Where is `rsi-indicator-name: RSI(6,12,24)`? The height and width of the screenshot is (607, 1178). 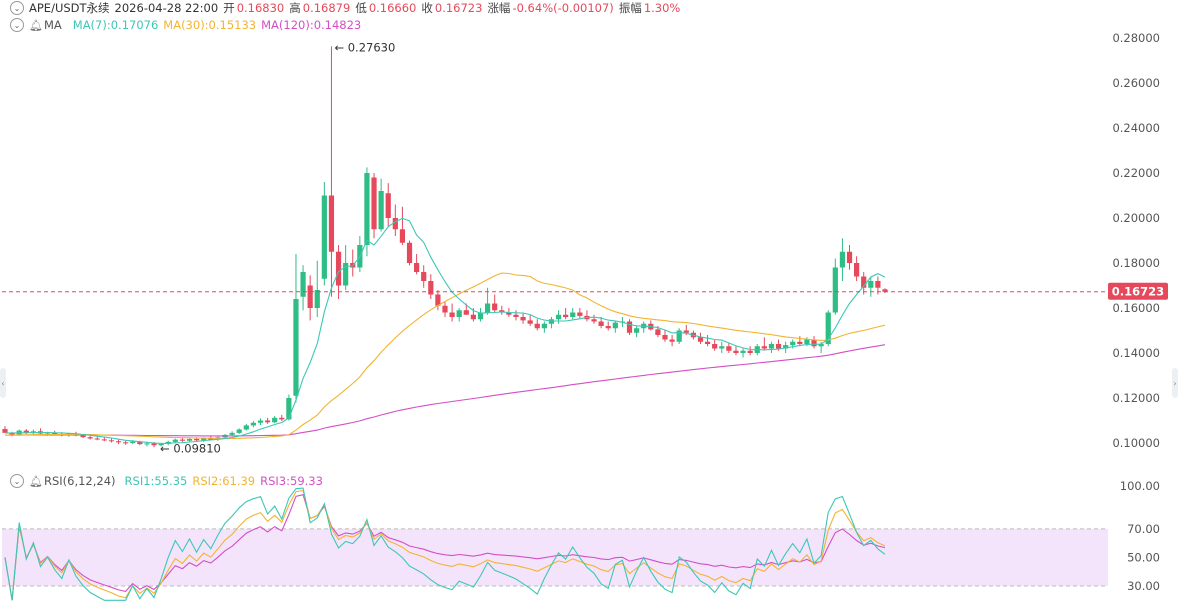 rsi-indicator-name: RSI(6,12,24) is located at coordinates (79, 481).